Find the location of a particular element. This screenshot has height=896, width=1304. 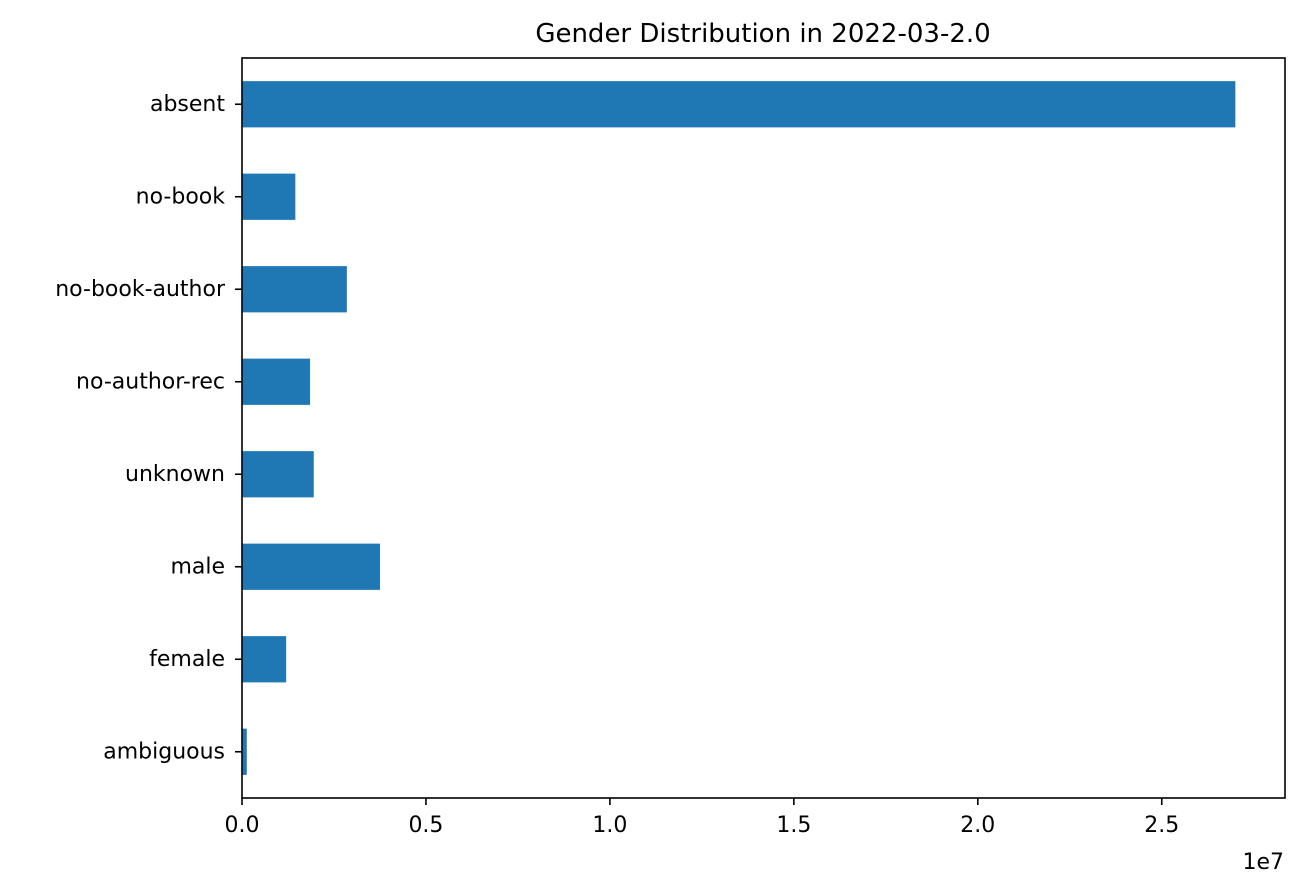

y-tick-label: no-book is located at coordinates (181, 196).